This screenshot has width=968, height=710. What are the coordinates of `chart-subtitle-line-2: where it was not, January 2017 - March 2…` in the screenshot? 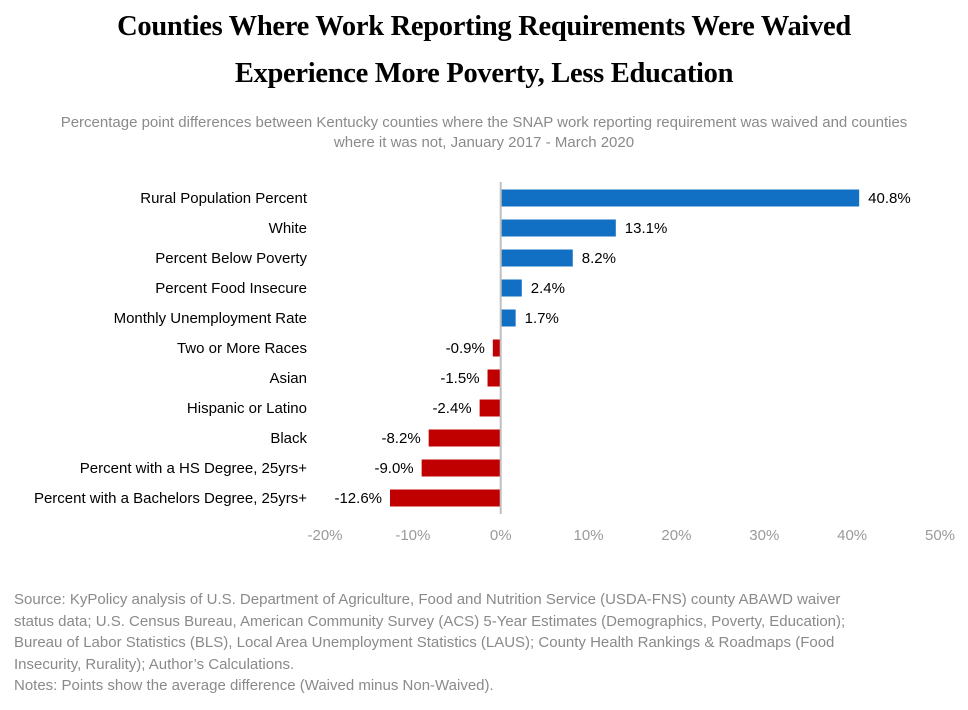 It's located at (484, 142).